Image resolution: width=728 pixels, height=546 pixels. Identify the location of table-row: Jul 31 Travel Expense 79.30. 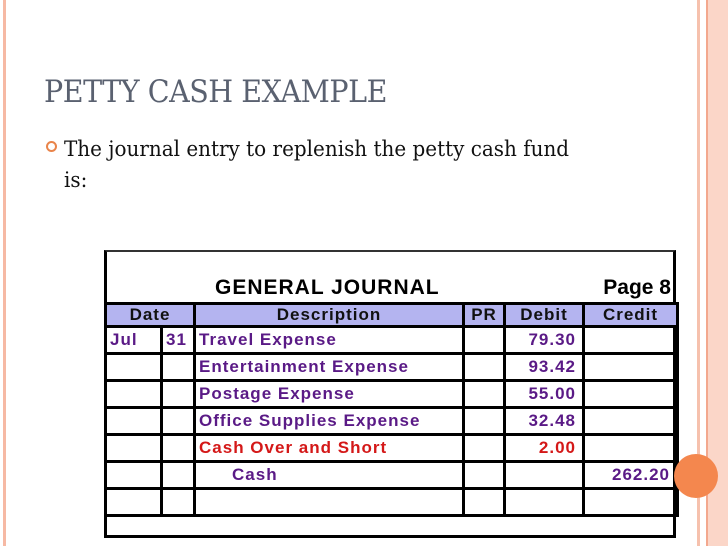
(392, 340).